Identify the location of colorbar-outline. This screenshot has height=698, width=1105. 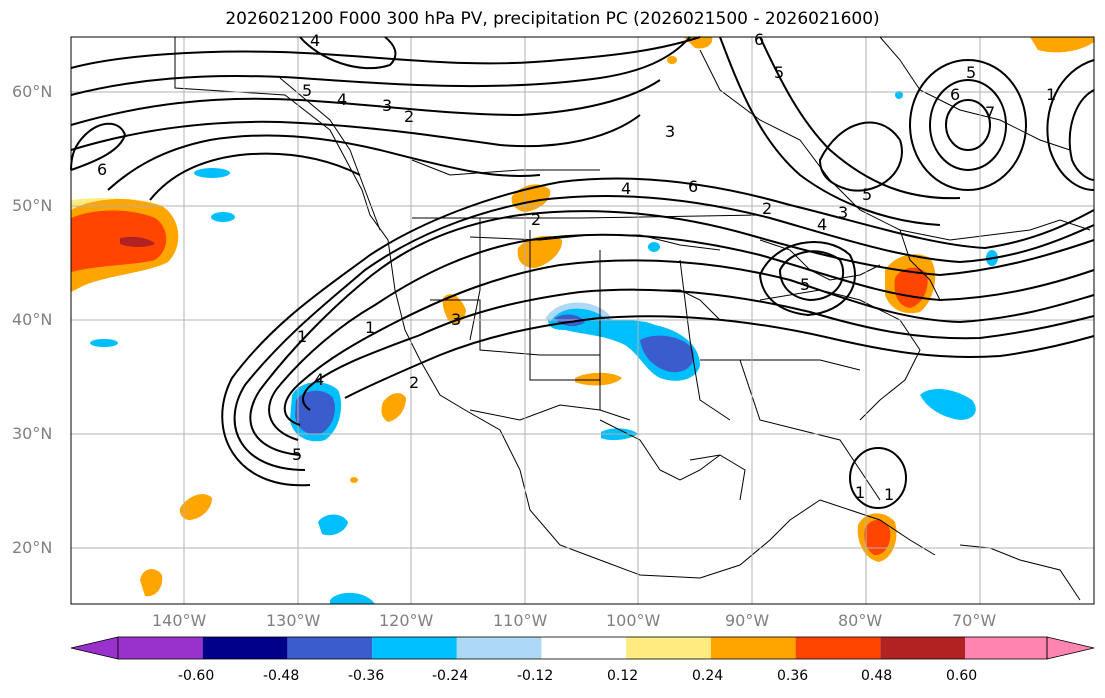
(582, 648).